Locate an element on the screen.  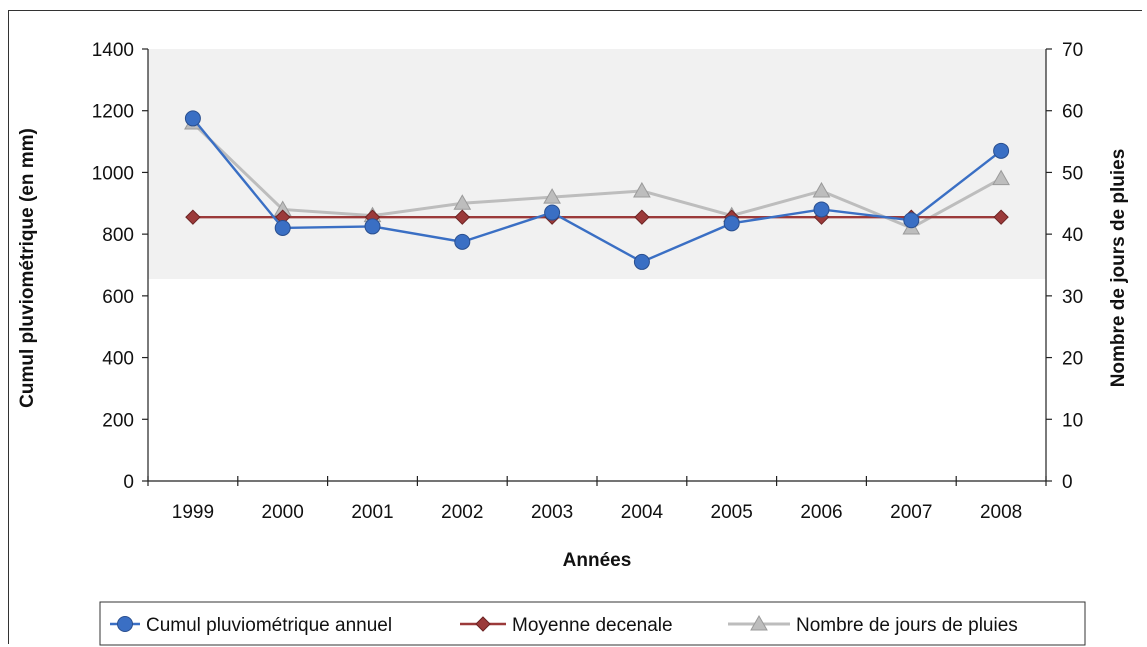
x-tick-label: 2001 is located at coordinates (372, 512).